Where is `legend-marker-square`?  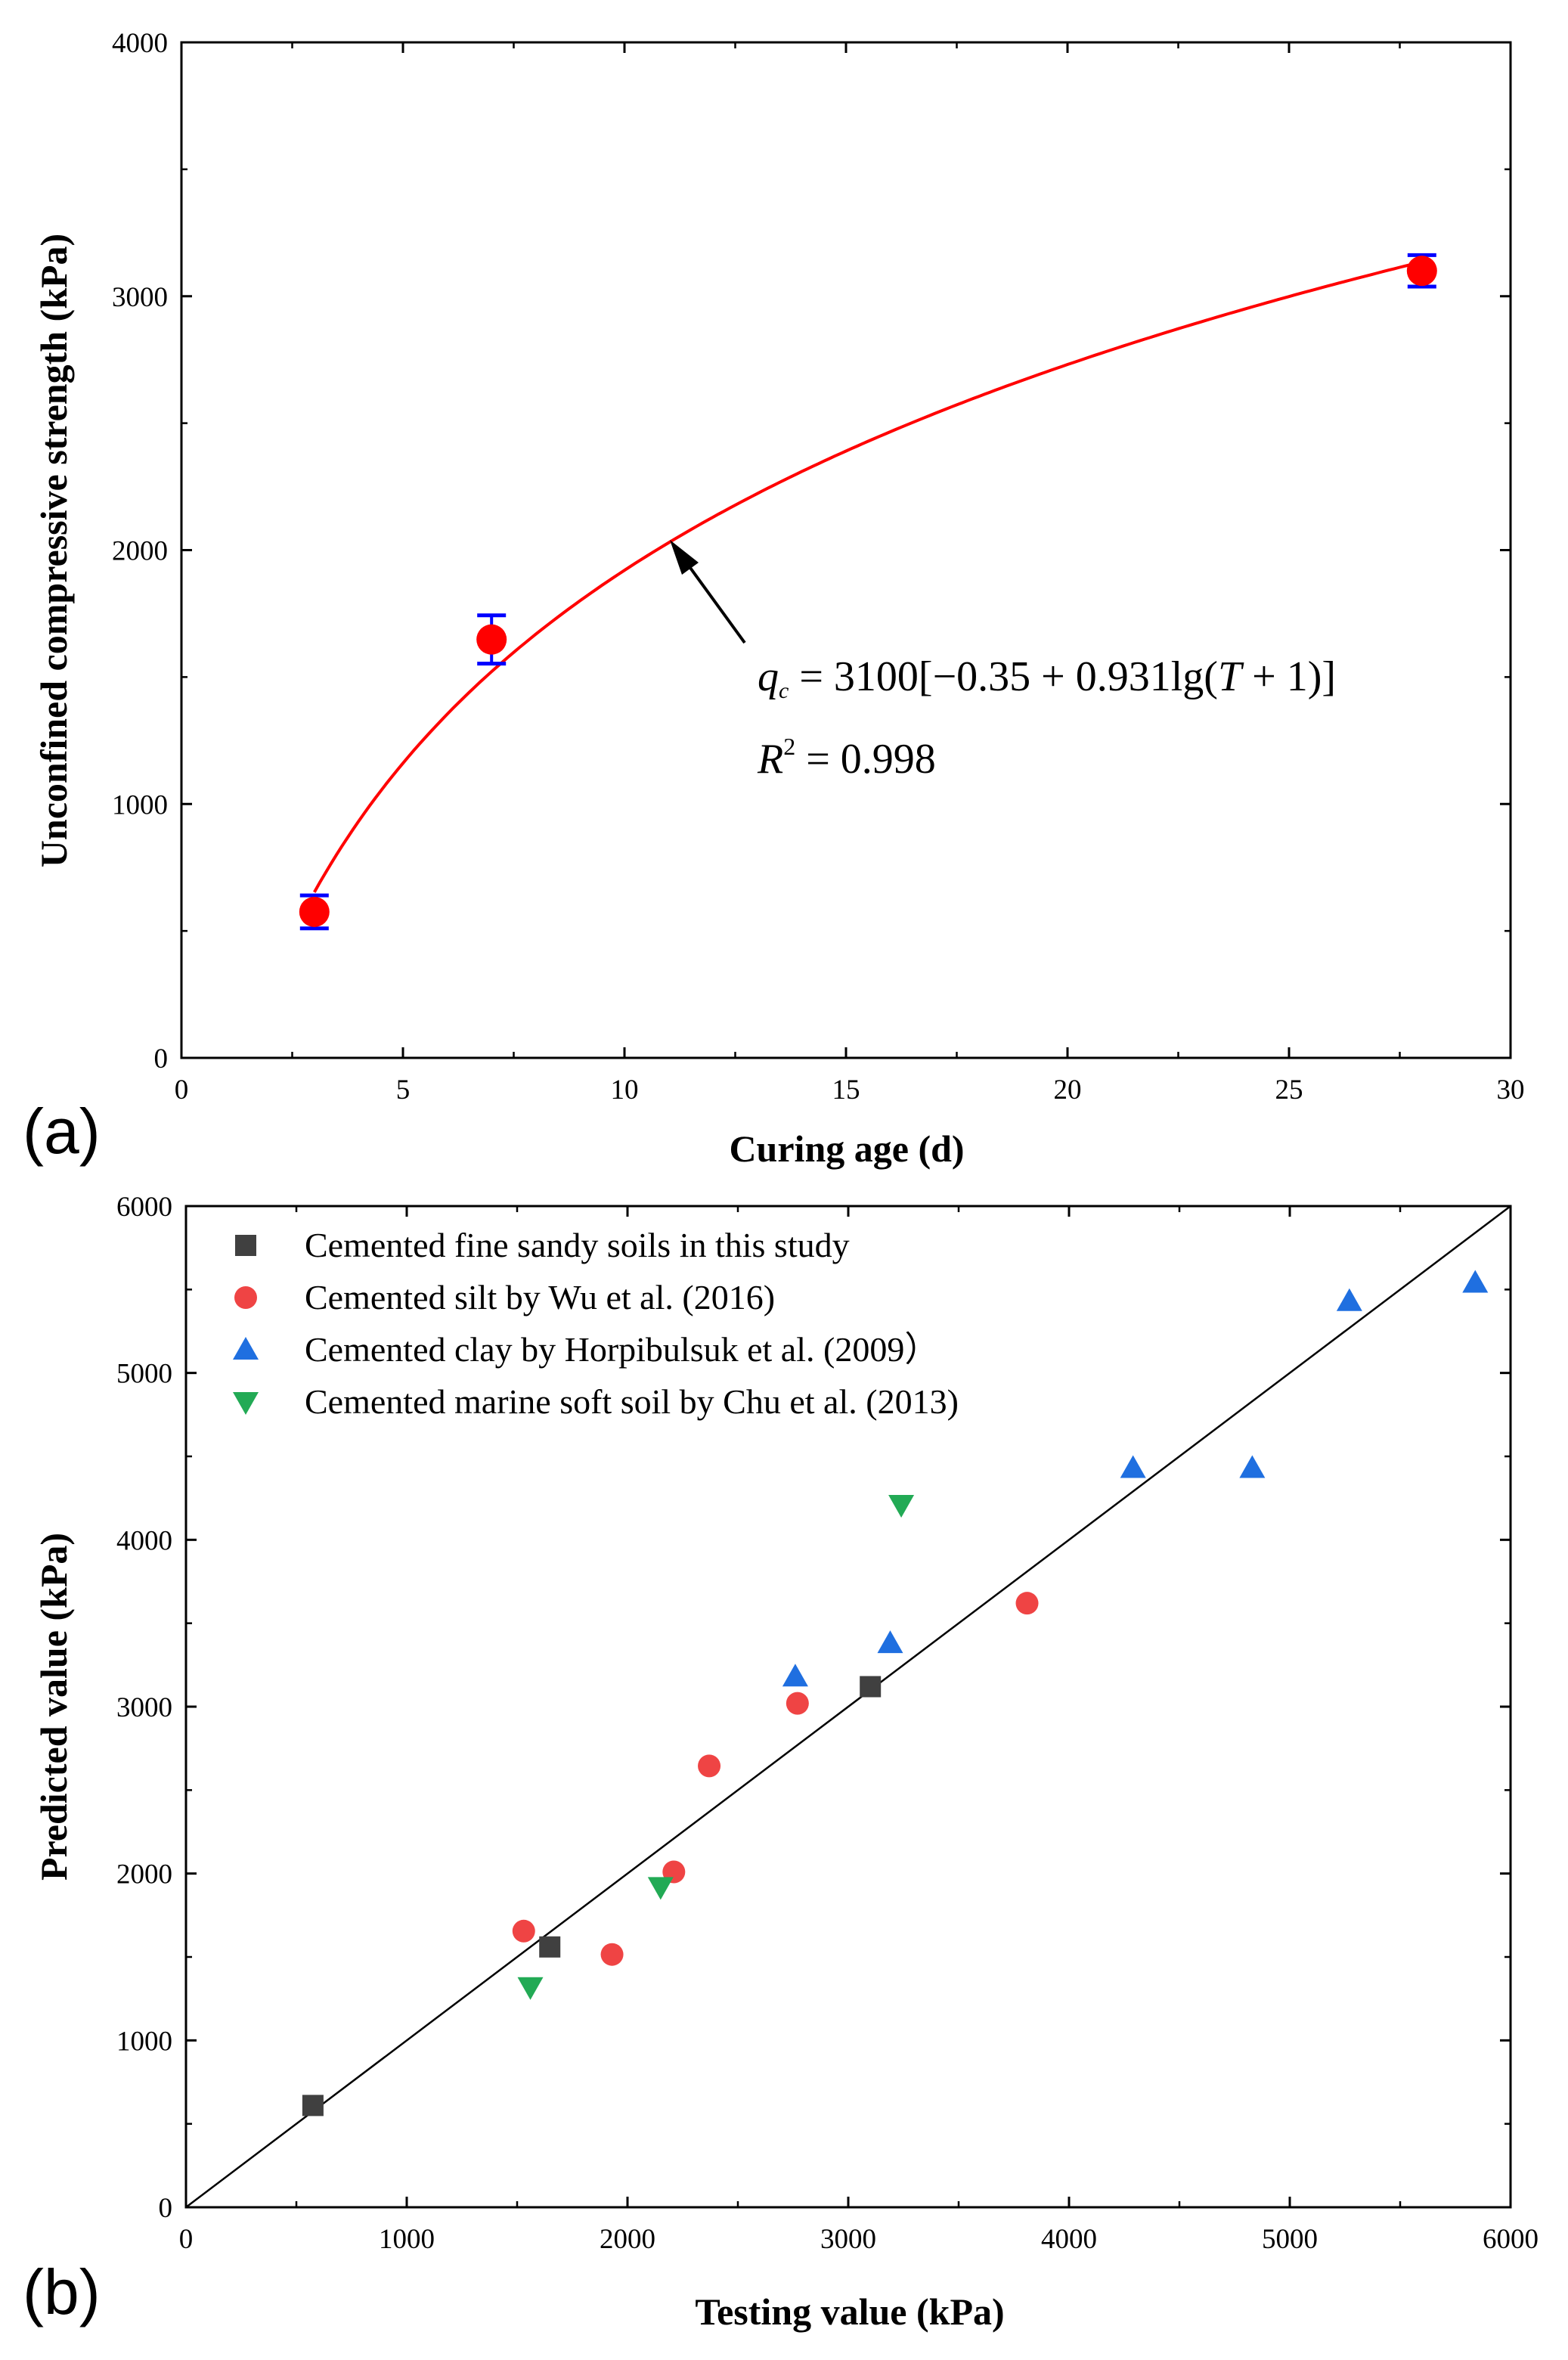
legend-marker-square is located at coordinates (245, 1245).